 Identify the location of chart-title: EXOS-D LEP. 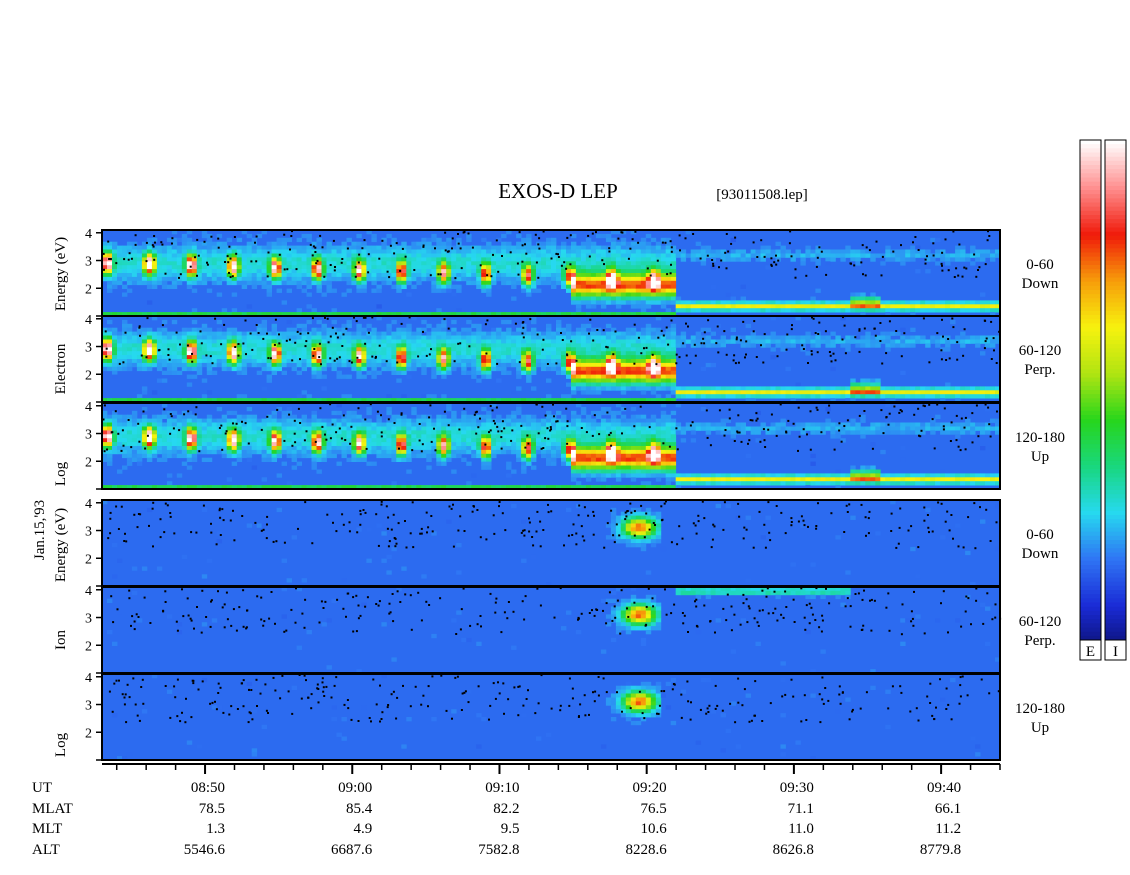
(558, 191).